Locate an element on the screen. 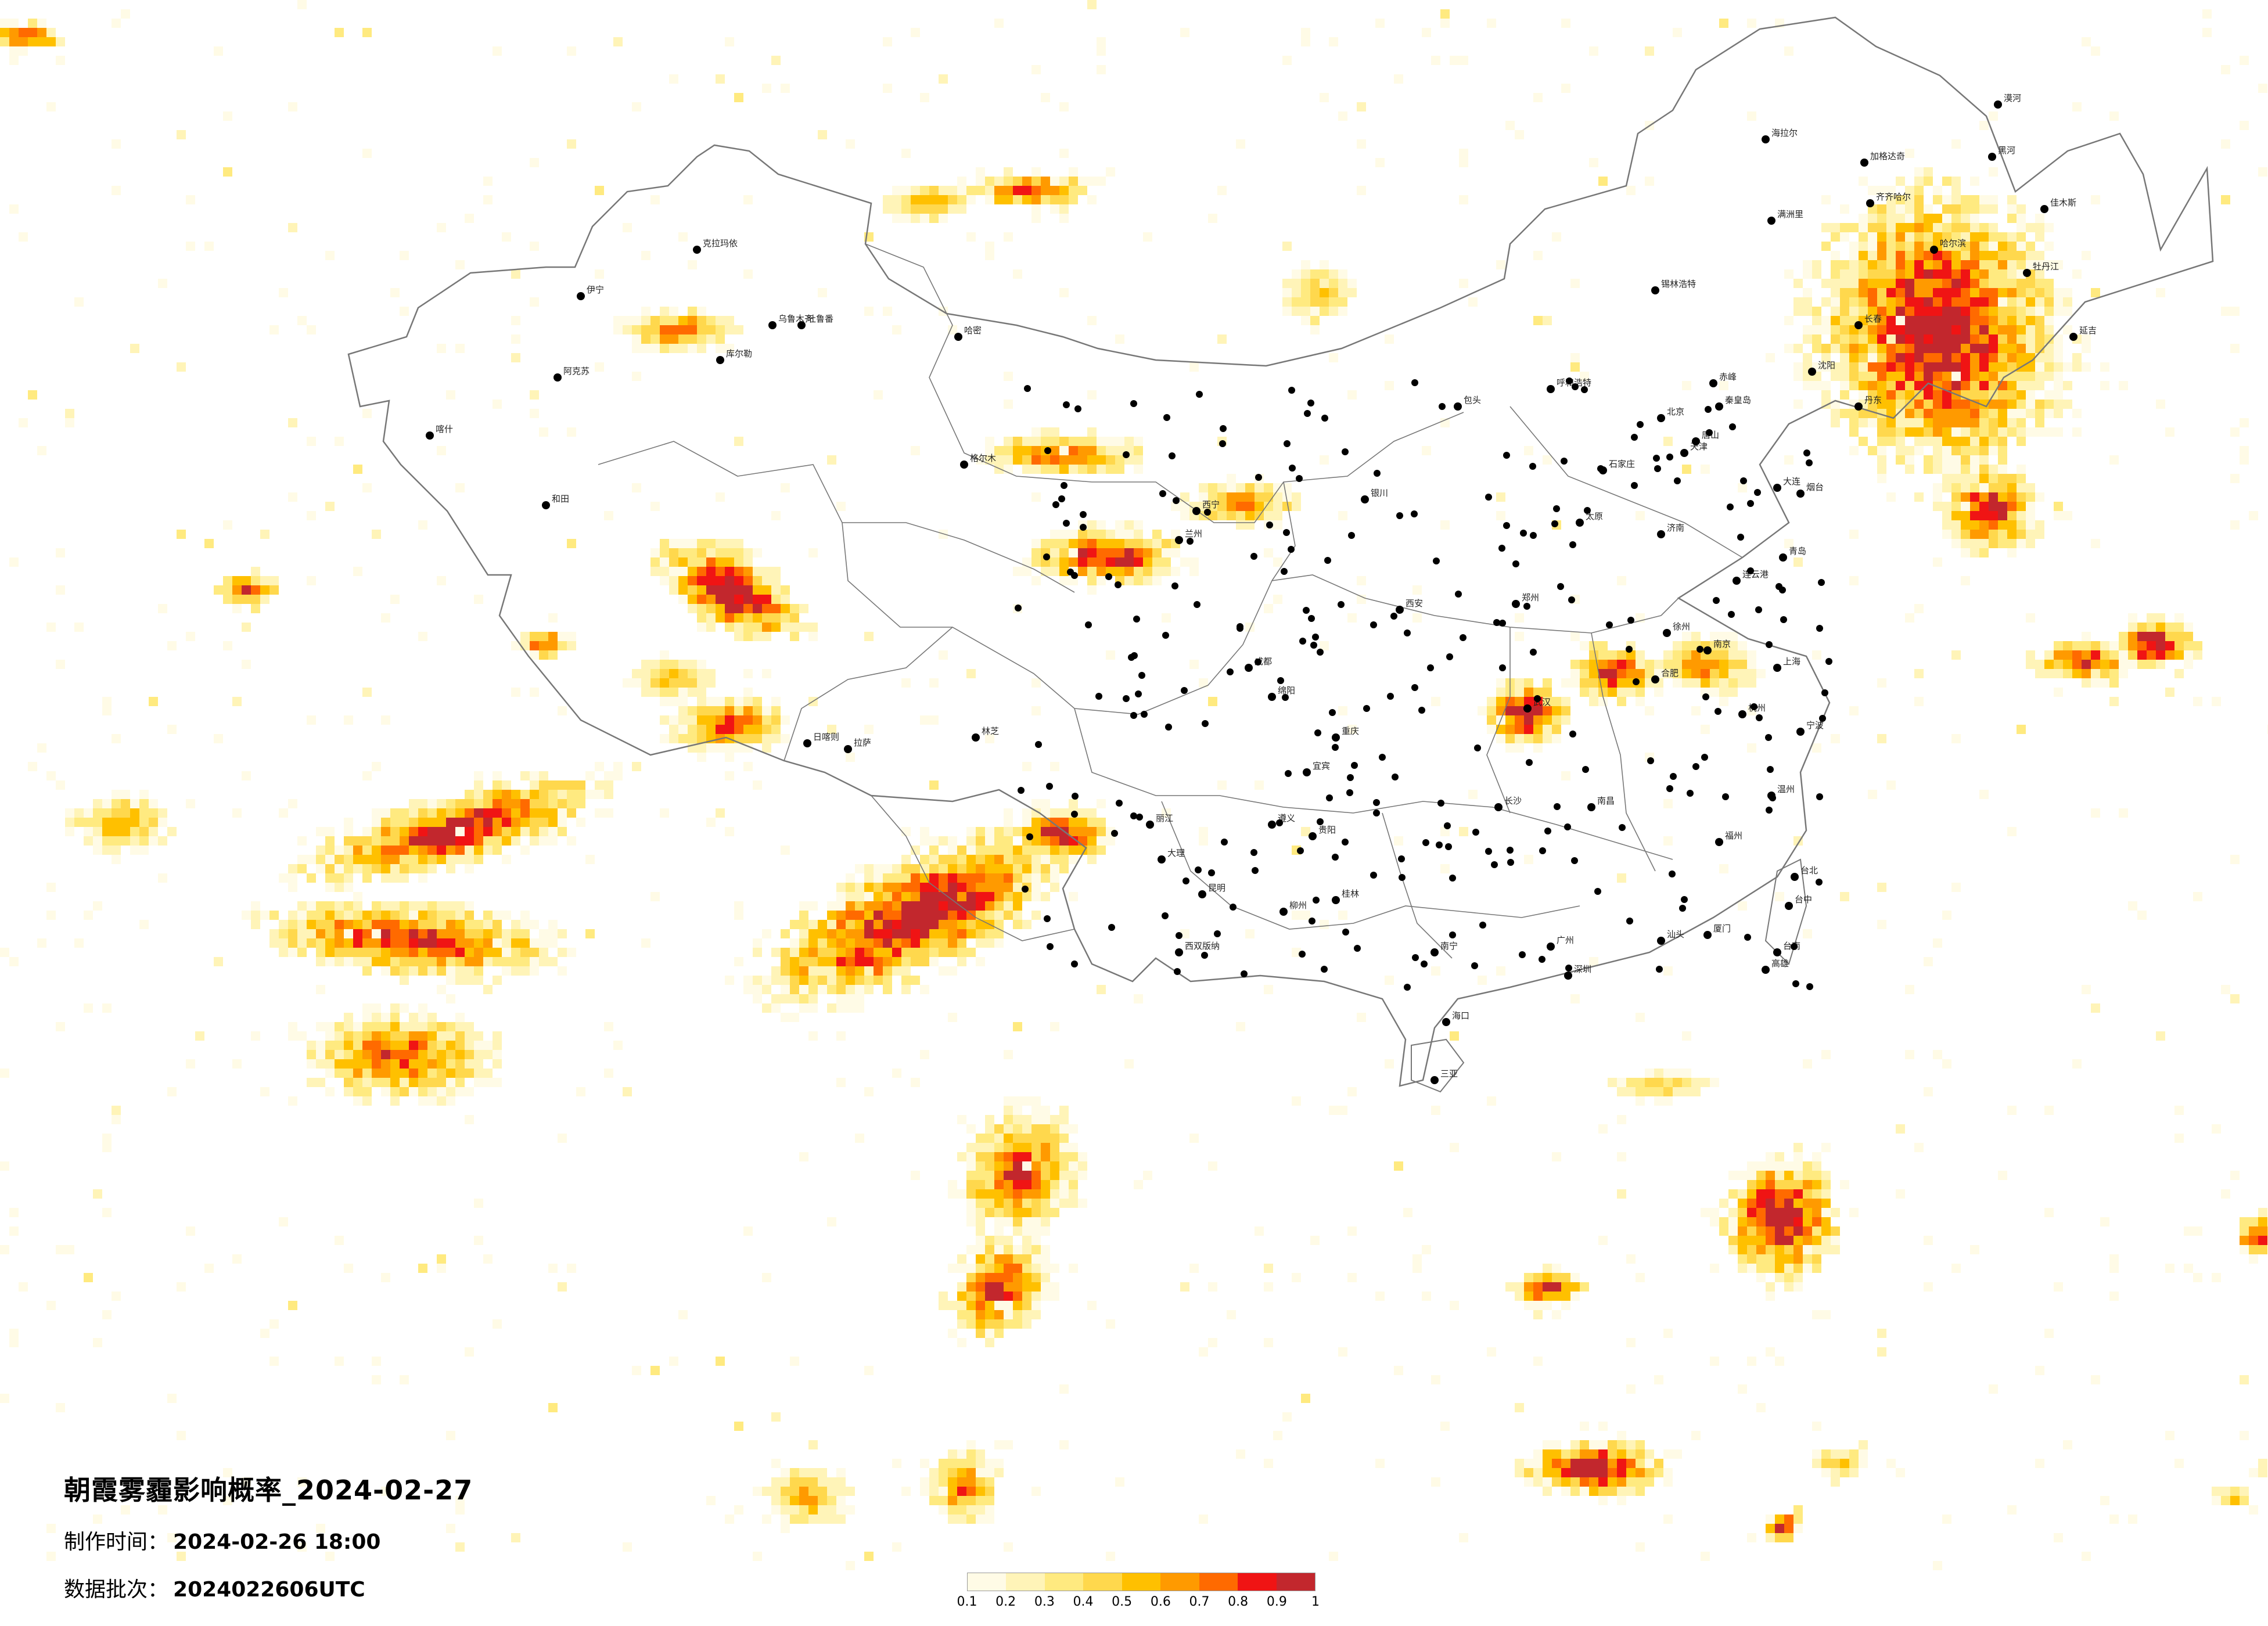  city-label: 台北 is located at coordinates (1809, 870).